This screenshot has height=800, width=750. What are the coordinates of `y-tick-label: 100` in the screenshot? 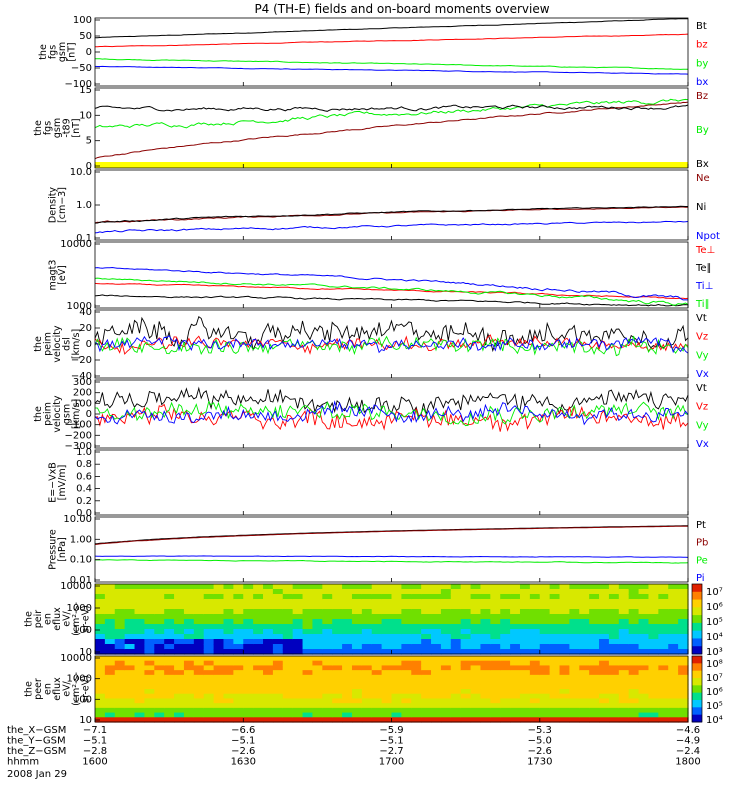 It's located at (82, 699).